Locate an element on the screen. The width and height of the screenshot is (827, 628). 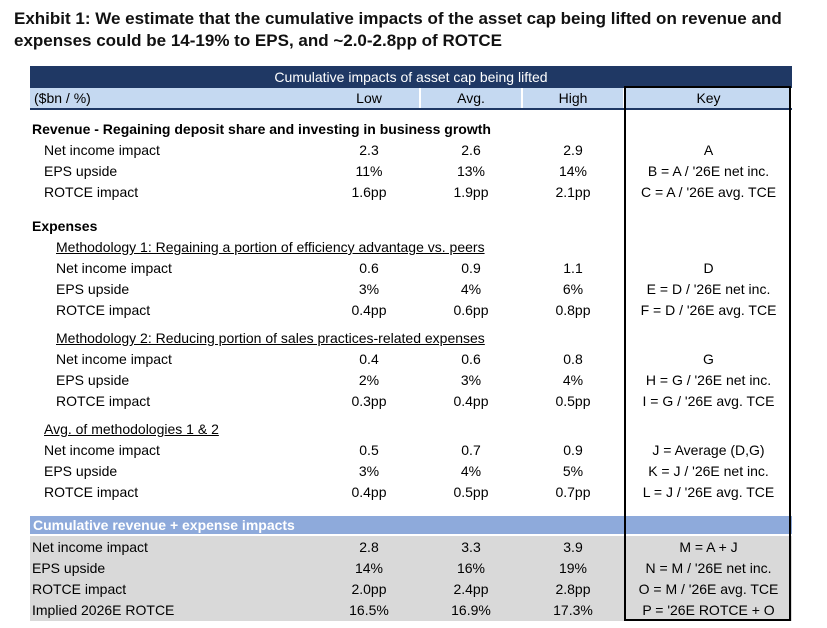
header-high: High is located at coordinates (573, 98).